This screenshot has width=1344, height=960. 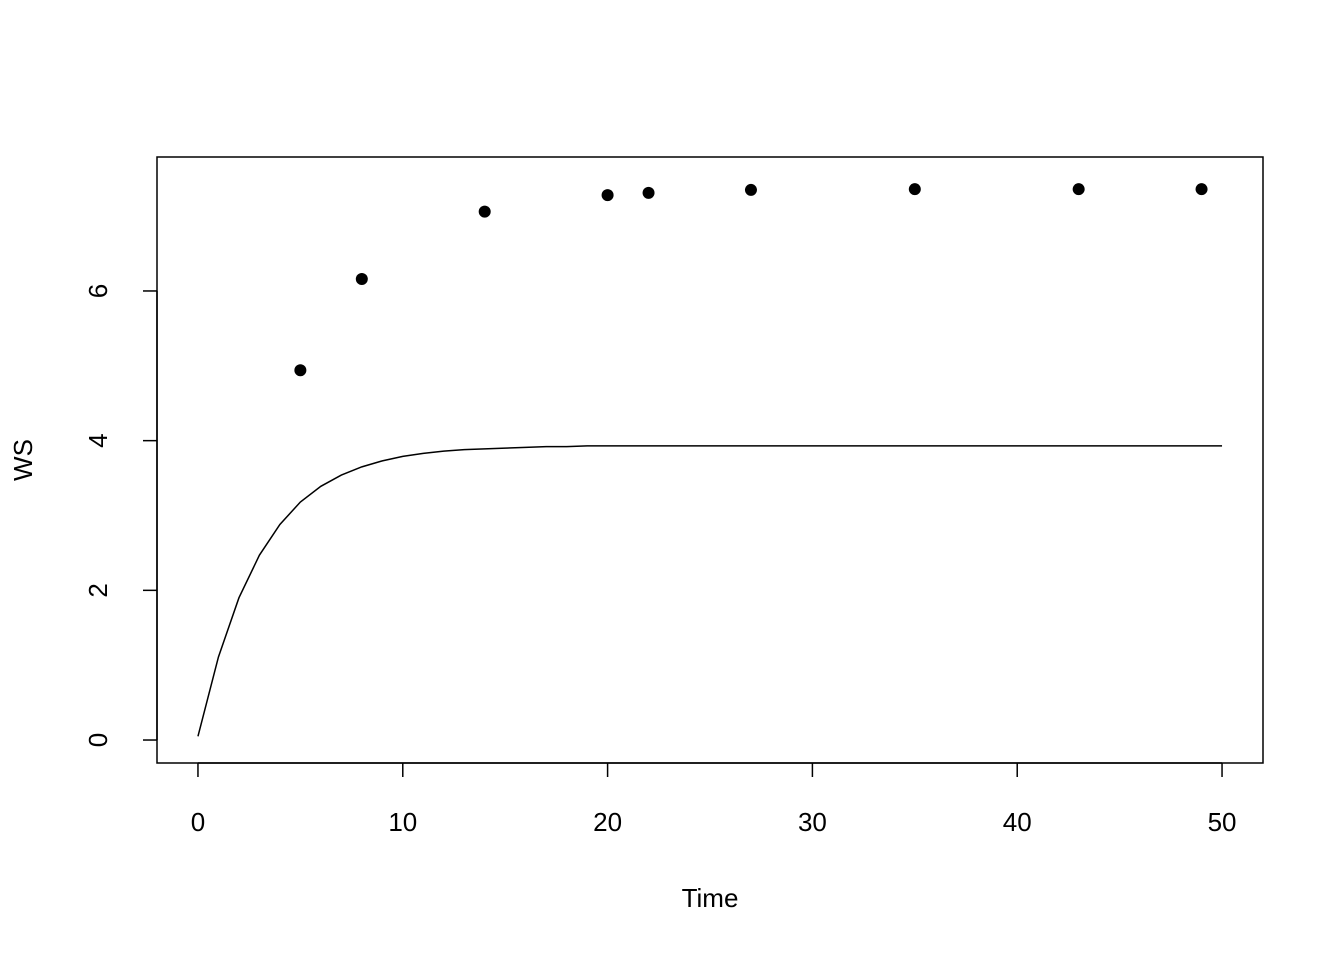 I want to click on x-tick-label: 20, so click(x=607, y=822).